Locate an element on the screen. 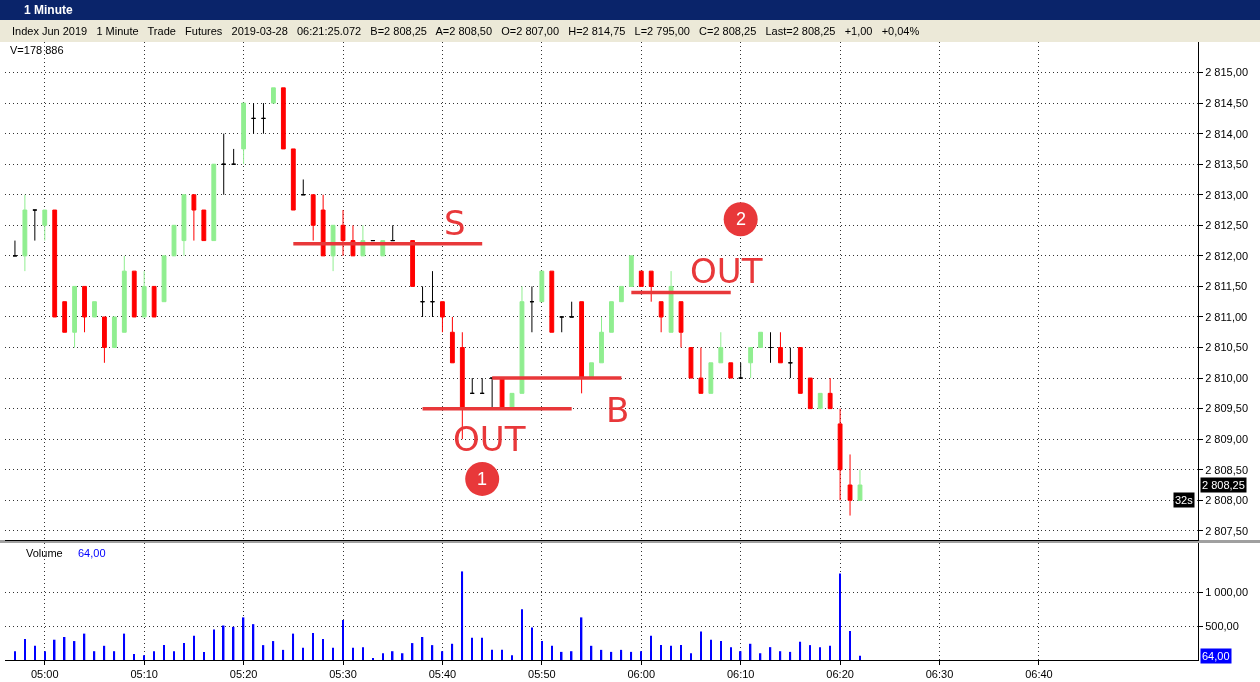 This screenshot has height=682, width=1260. annotation: S is located at coordinates (455, 223).